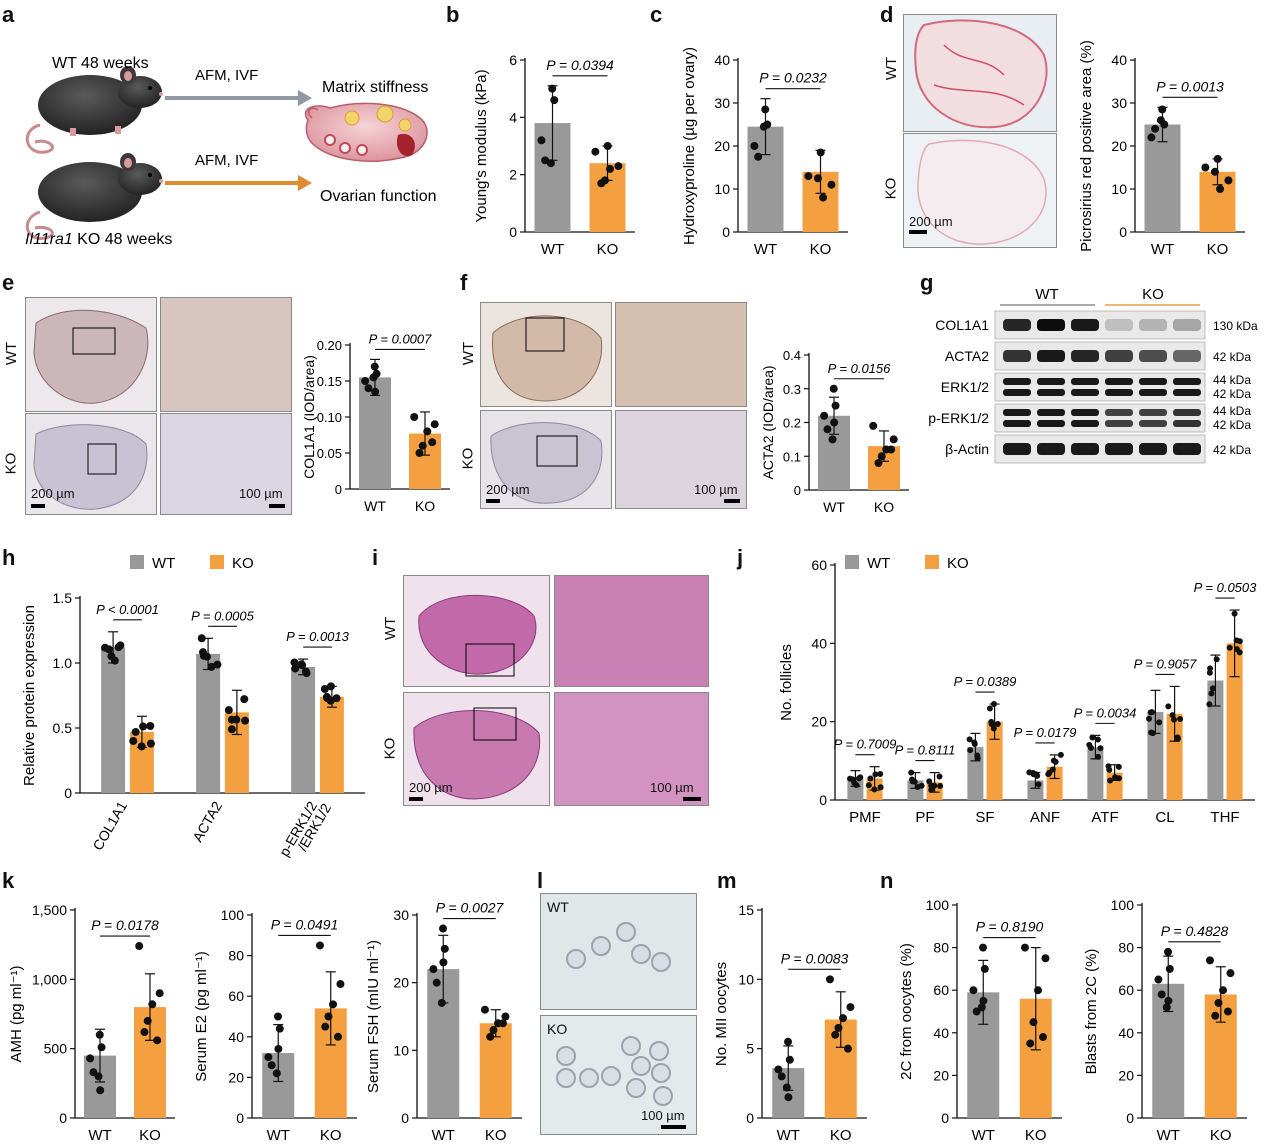 Image resolution: width=1267 pixels, height=1146 pixels. Describe the element at coordinates (878, 563) in the screenshot. I see `legend-label-wt: WT` at that location.